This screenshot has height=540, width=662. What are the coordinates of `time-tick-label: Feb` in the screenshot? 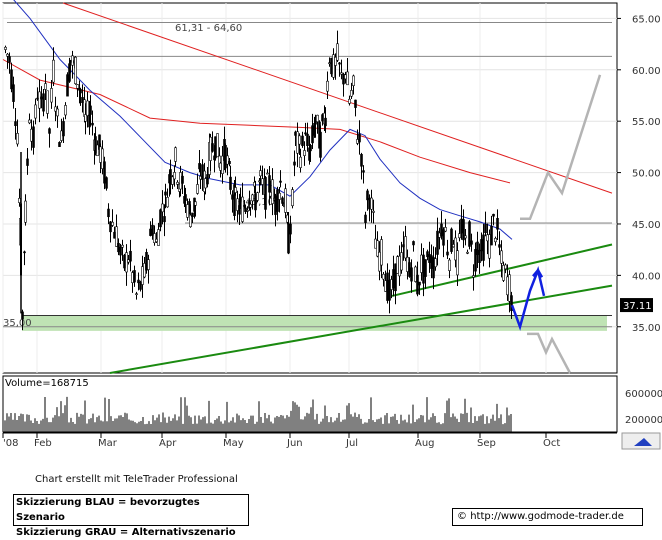 It's located at (43, 443).